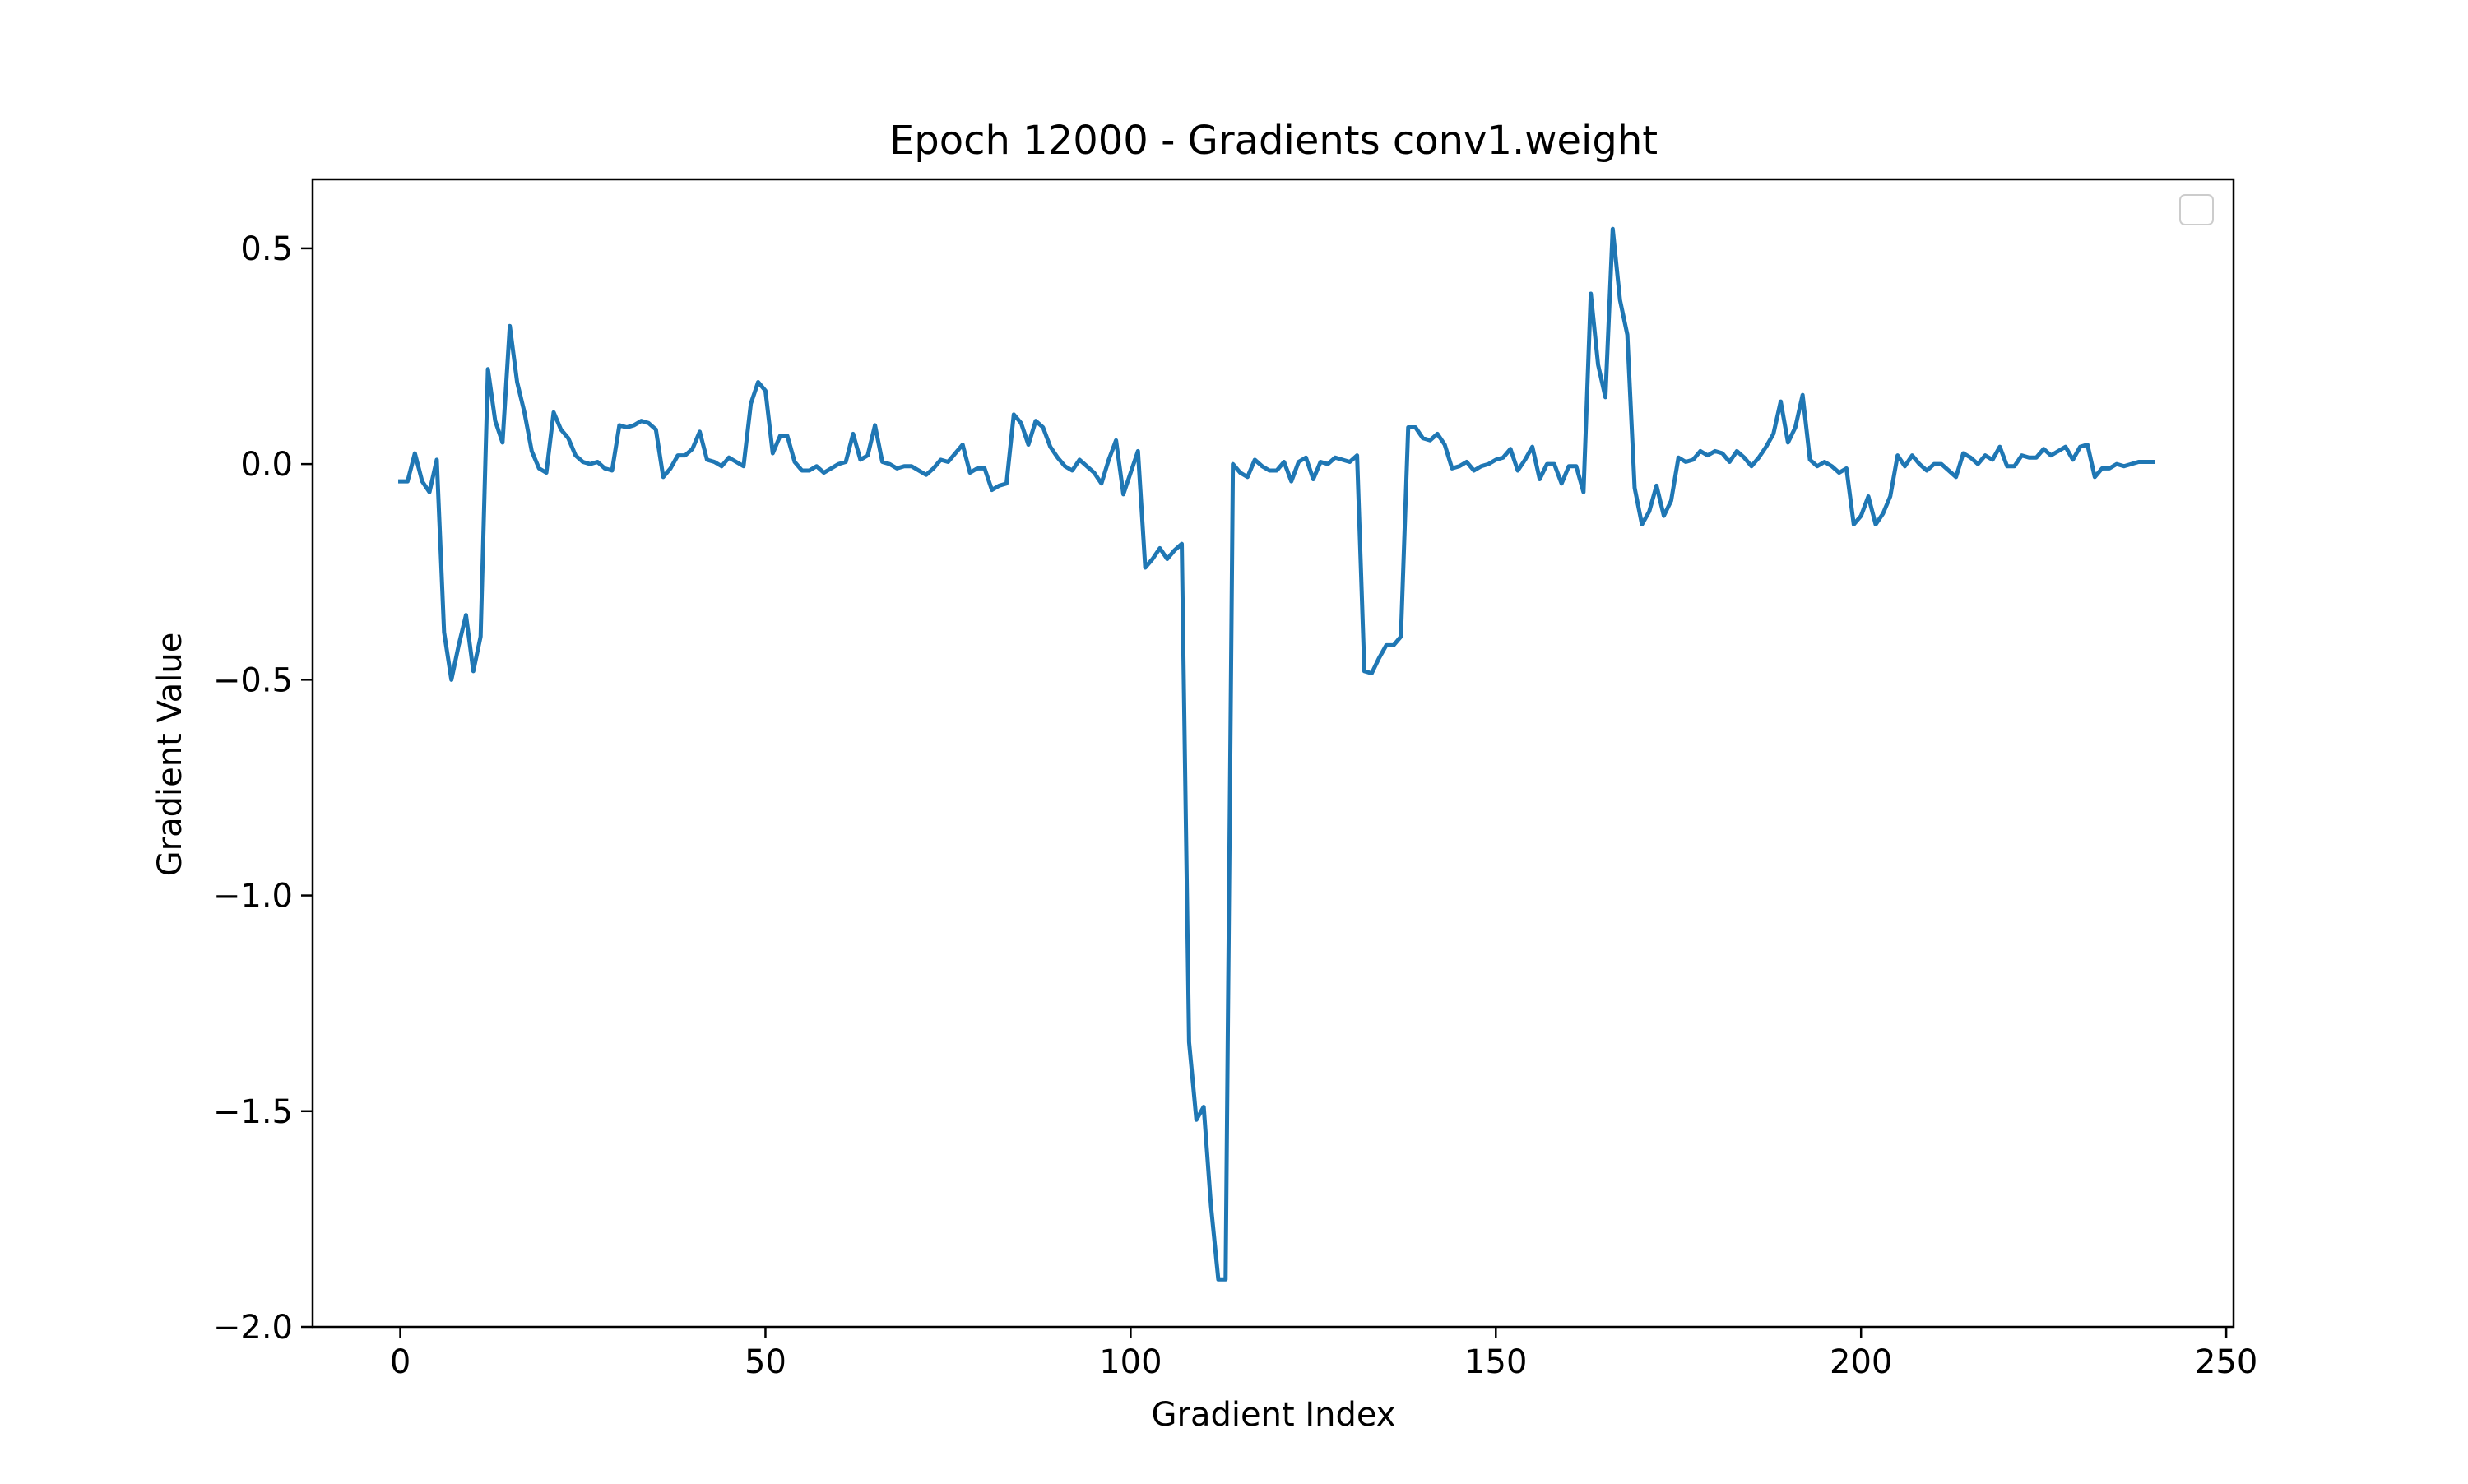  Describe the element at coordinates (170, 755) in the screenshot. I see `y-axis-label: Gradient Value` at that location.